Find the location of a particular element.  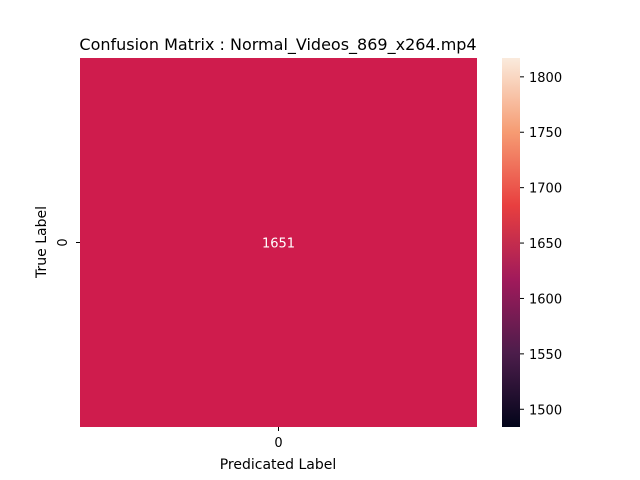

x-tick-label: 0 is located at coordinates (278, 443).